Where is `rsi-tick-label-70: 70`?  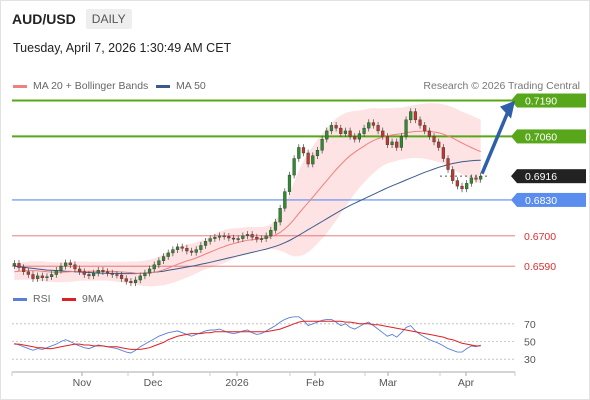 rsi-tick-label-70: 70 is located at coordinates (530, 325).